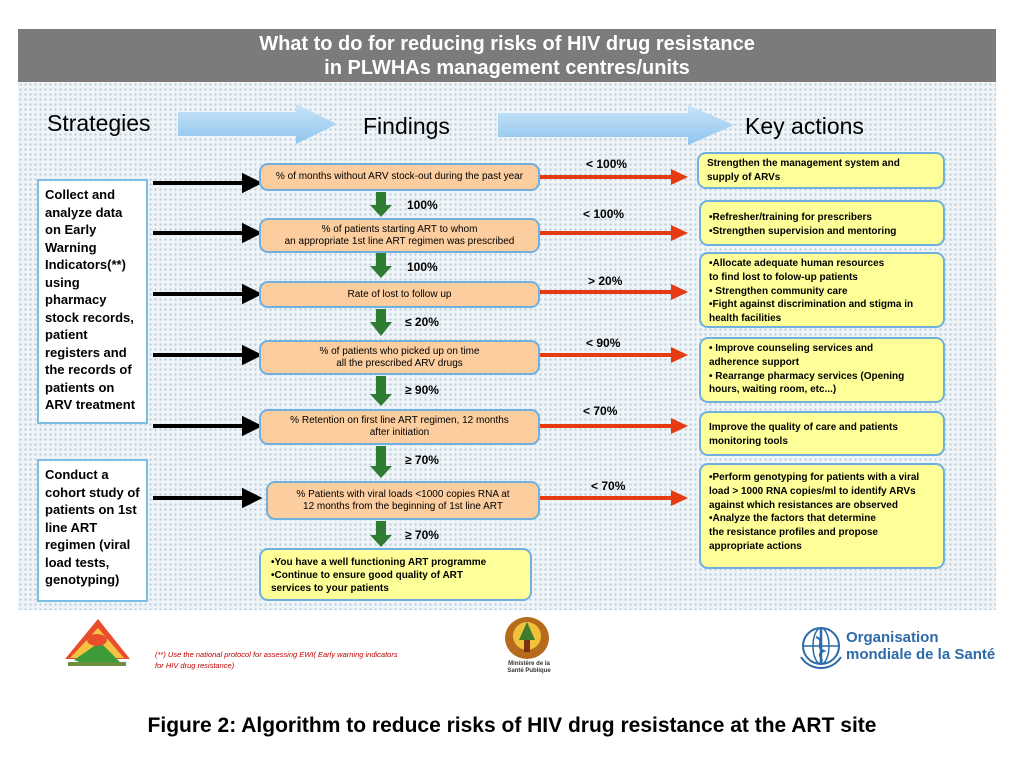 This screenshot has width=1024, height=768. What do you see at coordinates (616, 125) in the screenshot?
I see `findings-to-actions-arrow` at bounding box center [616, 125].